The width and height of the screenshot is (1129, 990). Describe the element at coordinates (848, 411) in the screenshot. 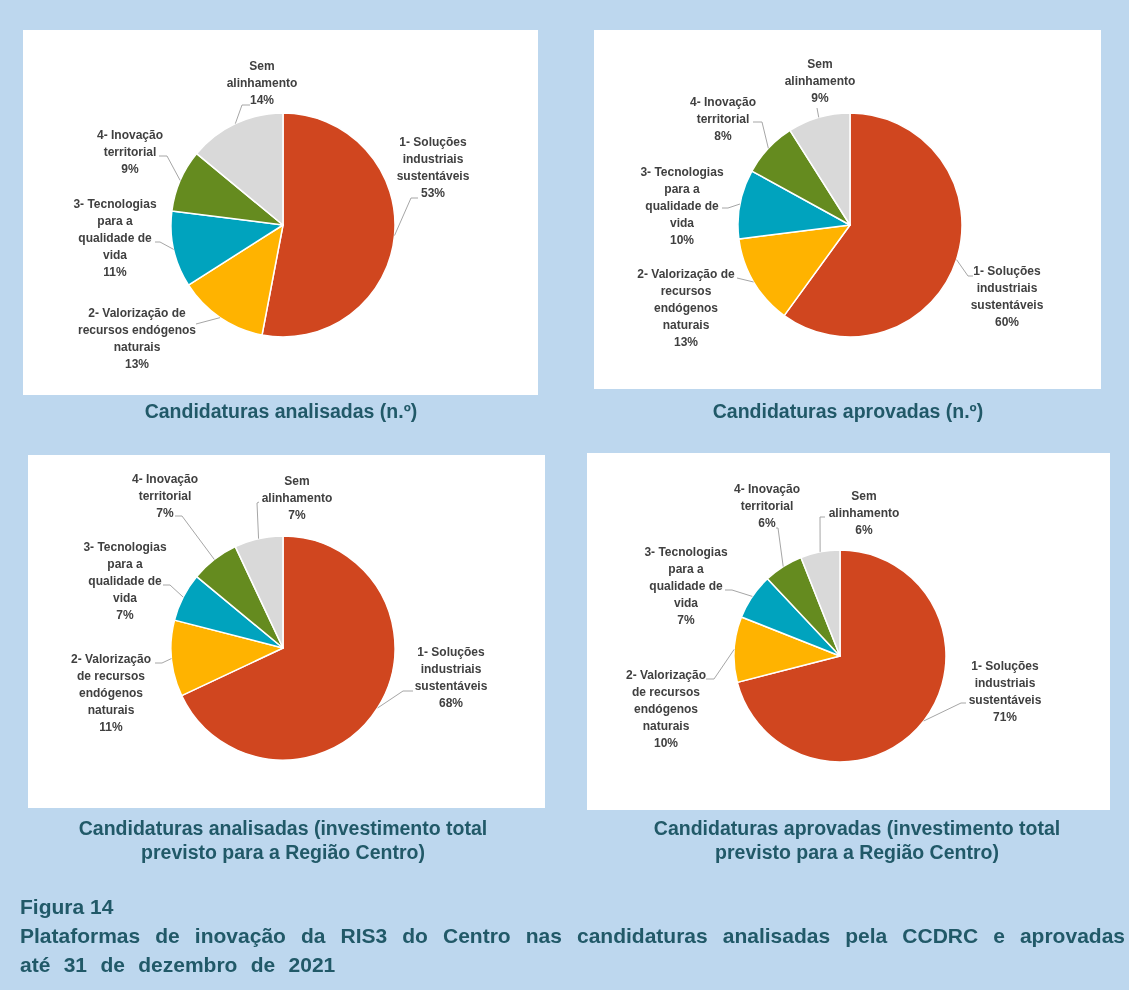

I see `text: Candidaturas aprovadas (n.º)` at that location.